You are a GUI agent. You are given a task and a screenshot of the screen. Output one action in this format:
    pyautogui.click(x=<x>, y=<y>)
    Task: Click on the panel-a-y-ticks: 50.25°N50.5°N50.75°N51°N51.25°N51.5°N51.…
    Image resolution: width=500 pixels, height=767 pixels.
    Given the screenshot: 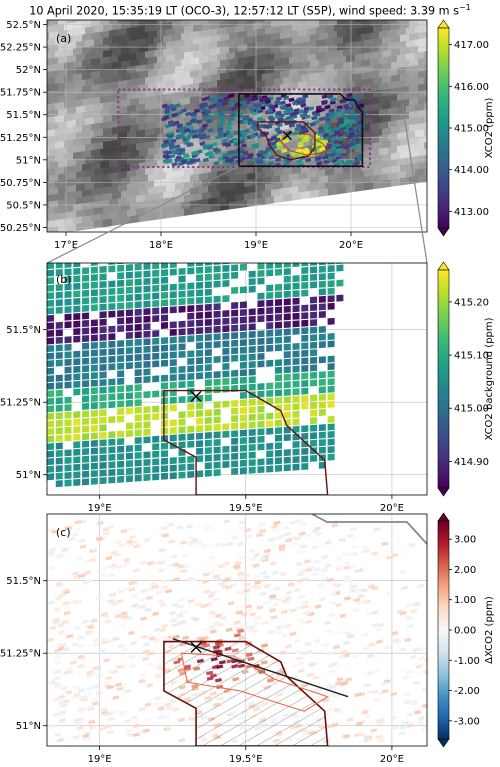 What is the action you would take?
    pyautogui.click(x=23, y=127)
    